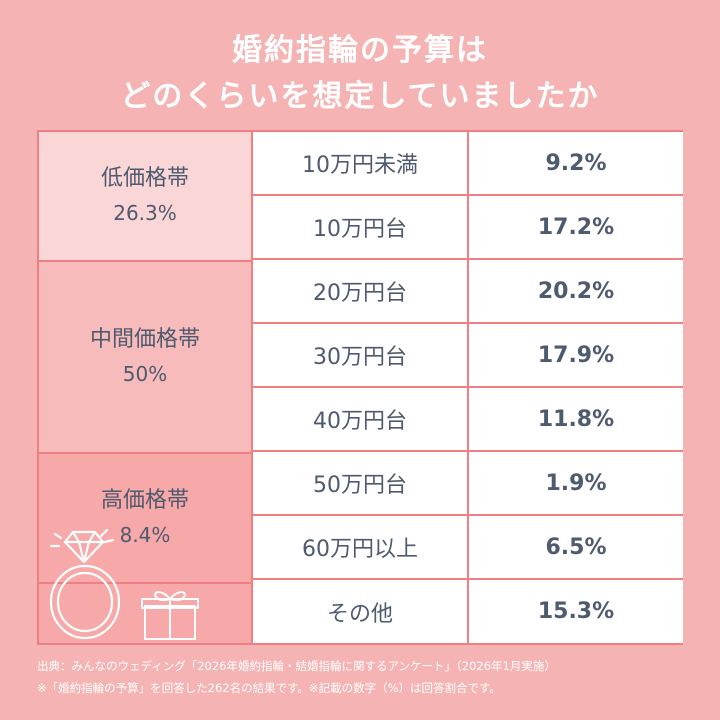 The width and height of the screenshot is (720, 720). Describe the element at coordinates (360, 50) in the screenshot. I see `title-line-1: 婚約指輪の予算は` at that location.